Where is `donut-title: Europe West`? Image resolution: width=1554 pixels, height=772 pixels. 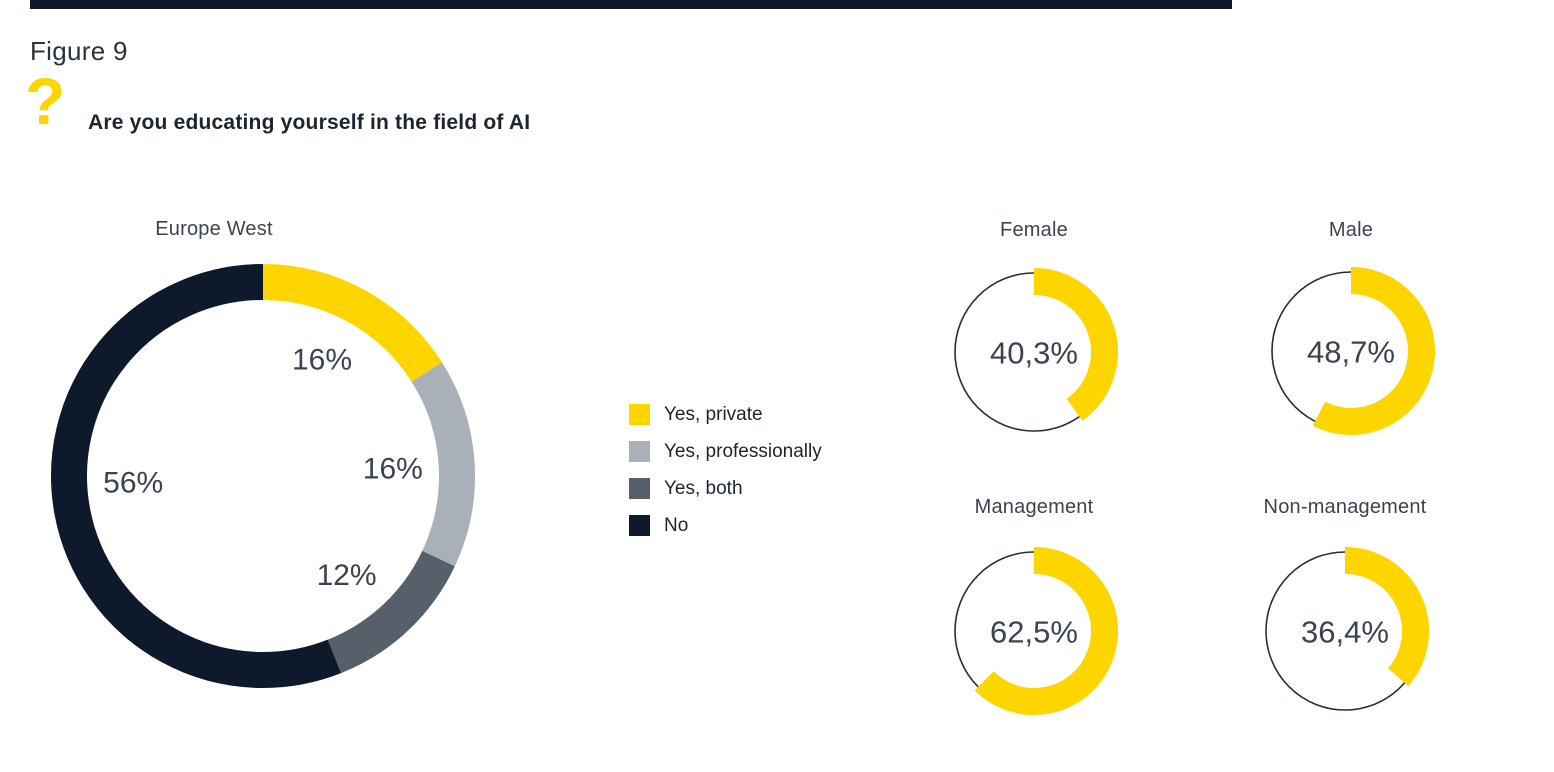 donut-title: Europe West is located at coordinates (214, 229).